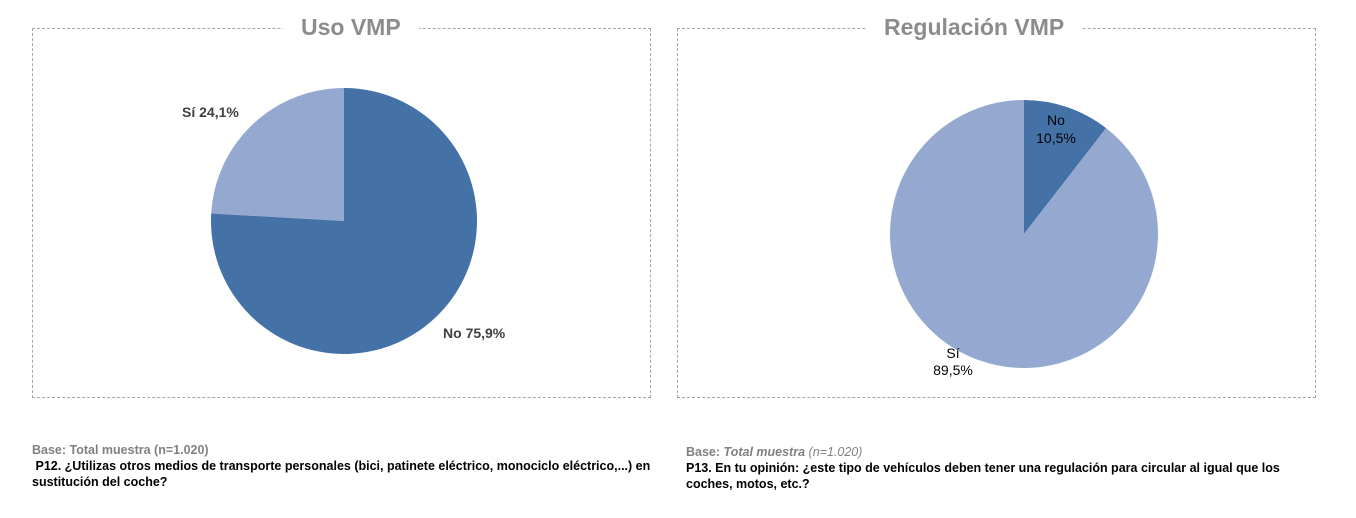  I want to click on pie-label-no-name: No, so click(1056, 120).